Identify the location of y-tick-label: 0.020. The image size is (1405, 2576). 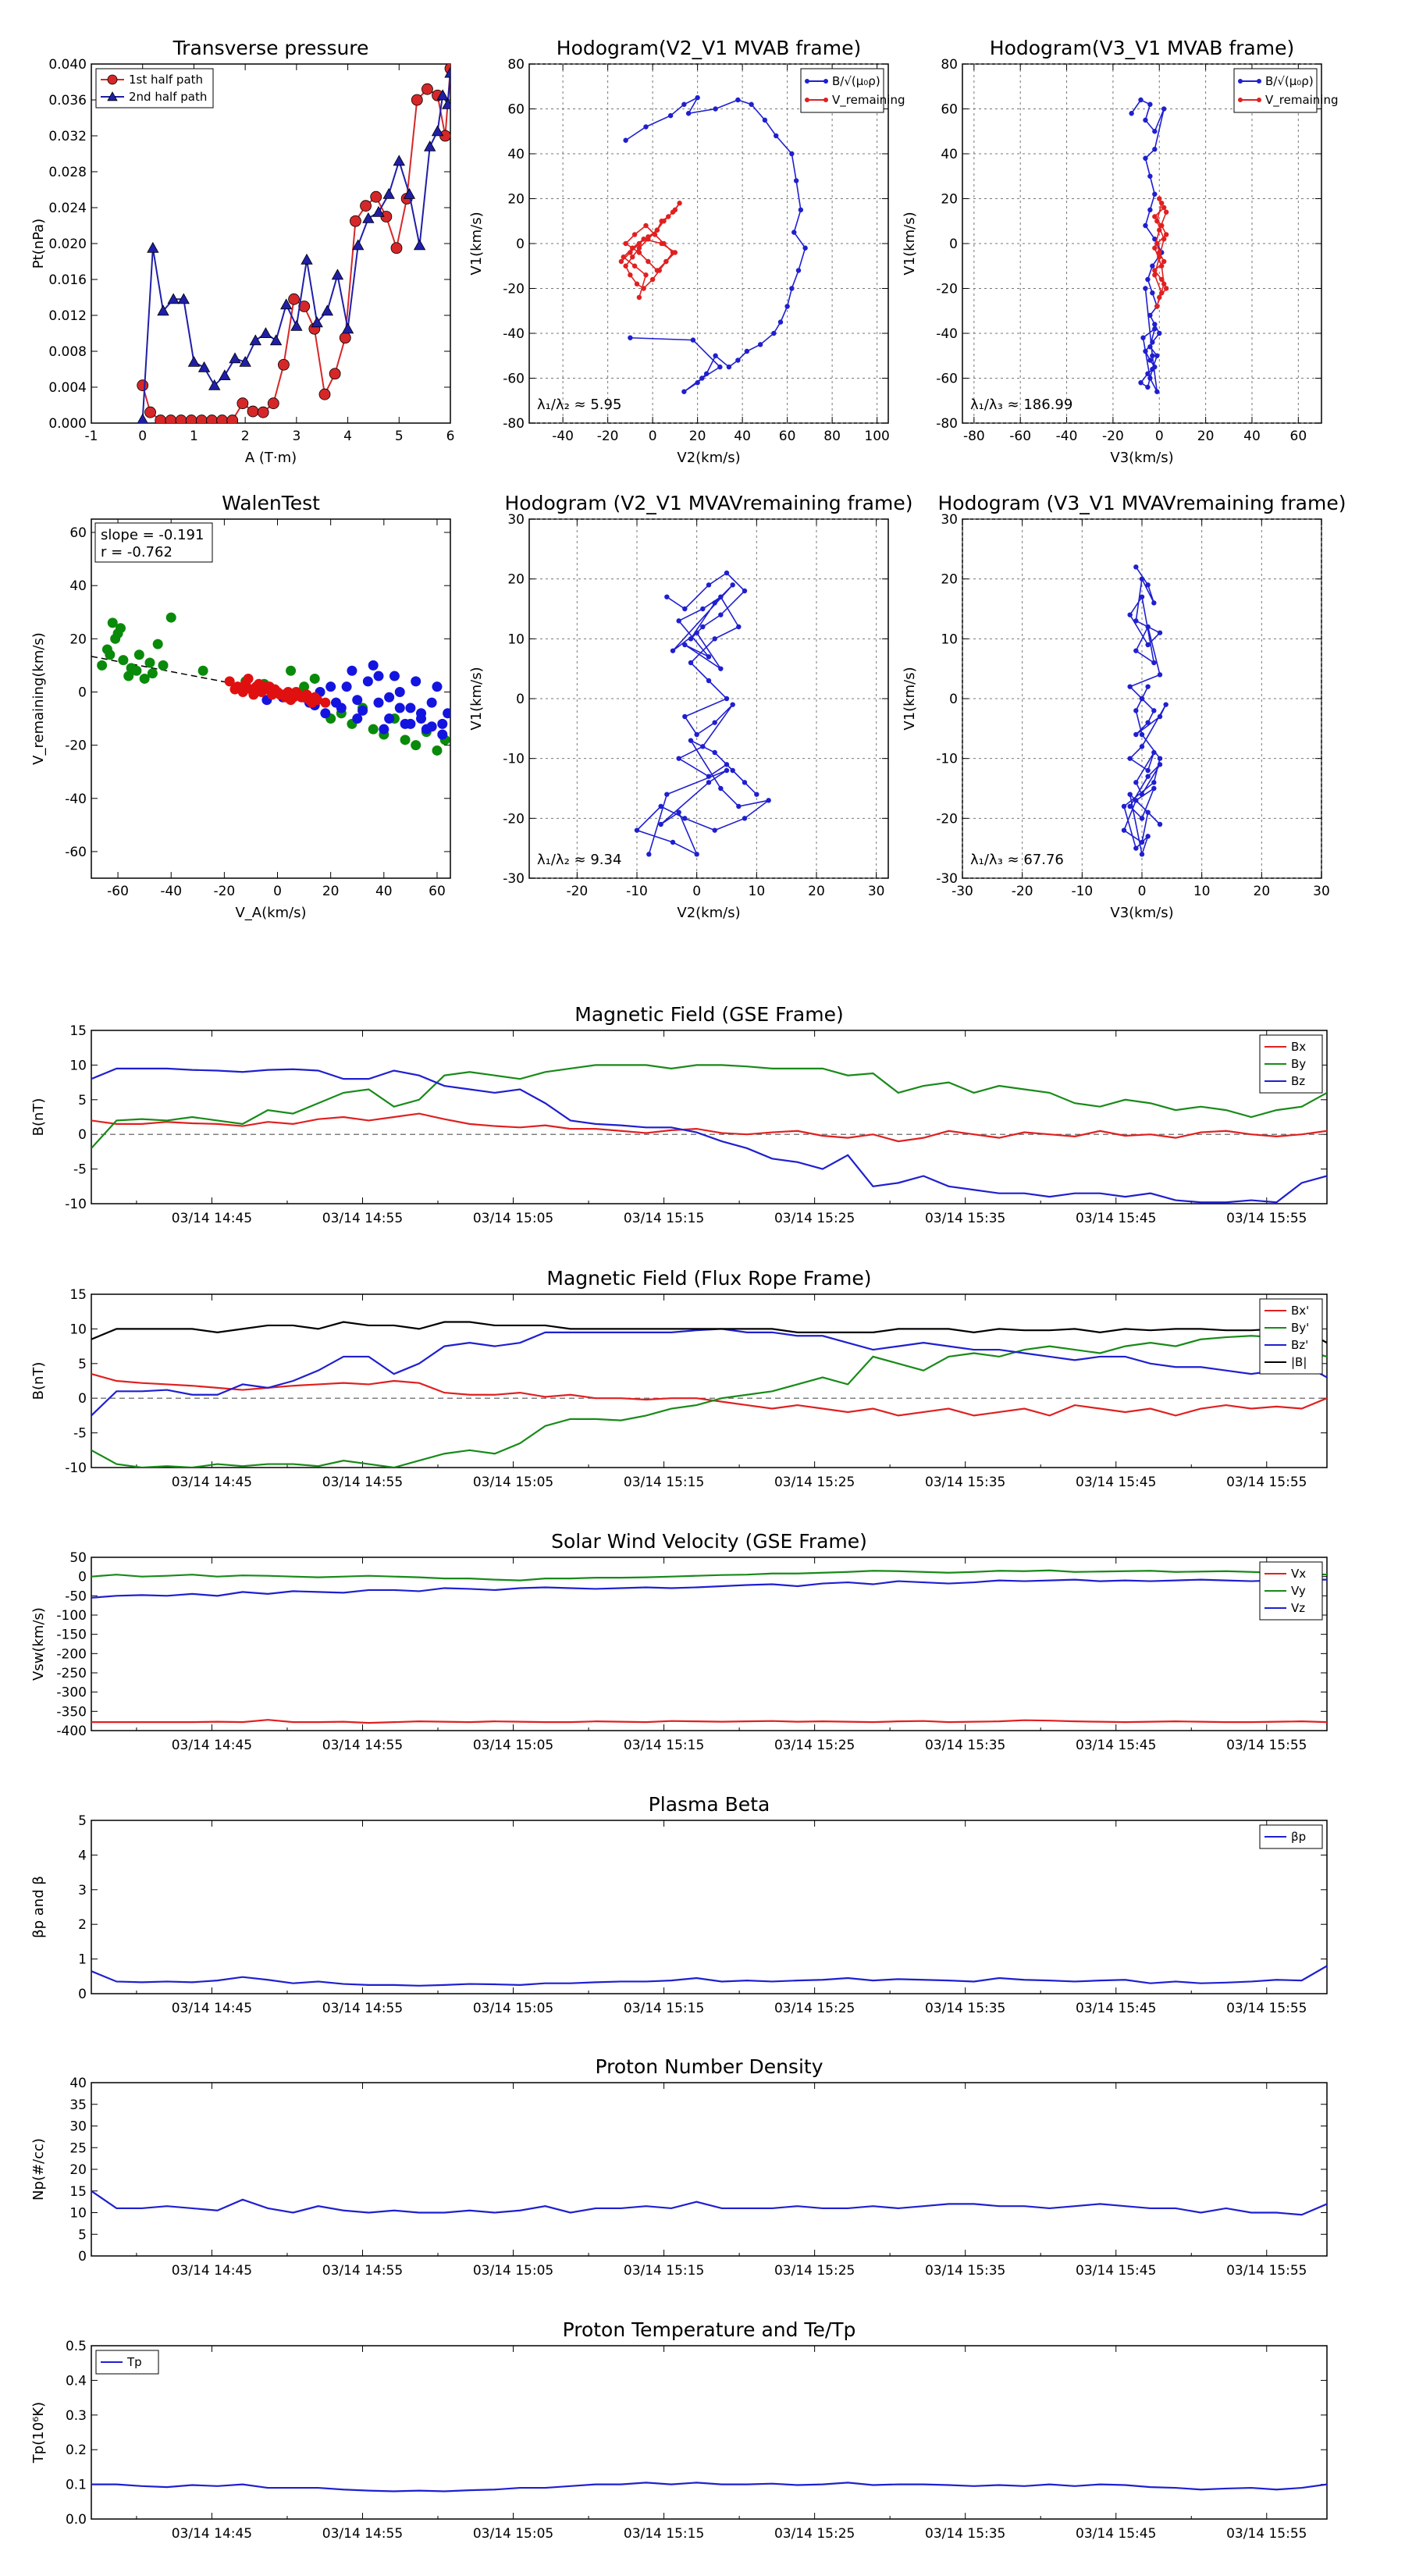
(68, 245).